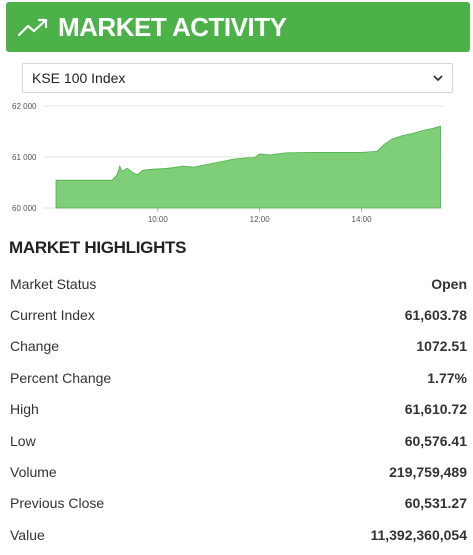  What do you see at coordinates (52, 315) in the screenshot?
I see `highlight-label: Current Index` at bounding box center [52, 315].